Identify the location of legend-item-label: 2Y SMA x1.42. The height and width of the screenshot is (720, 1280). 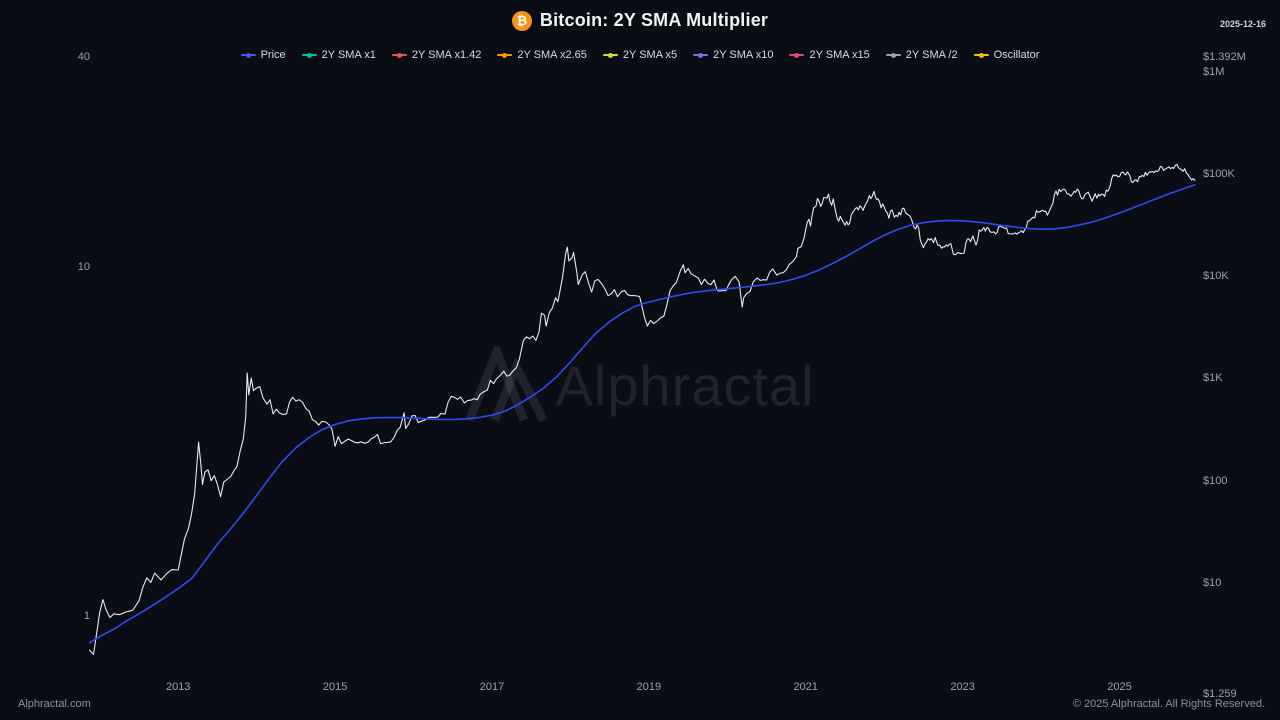
(446, 55).